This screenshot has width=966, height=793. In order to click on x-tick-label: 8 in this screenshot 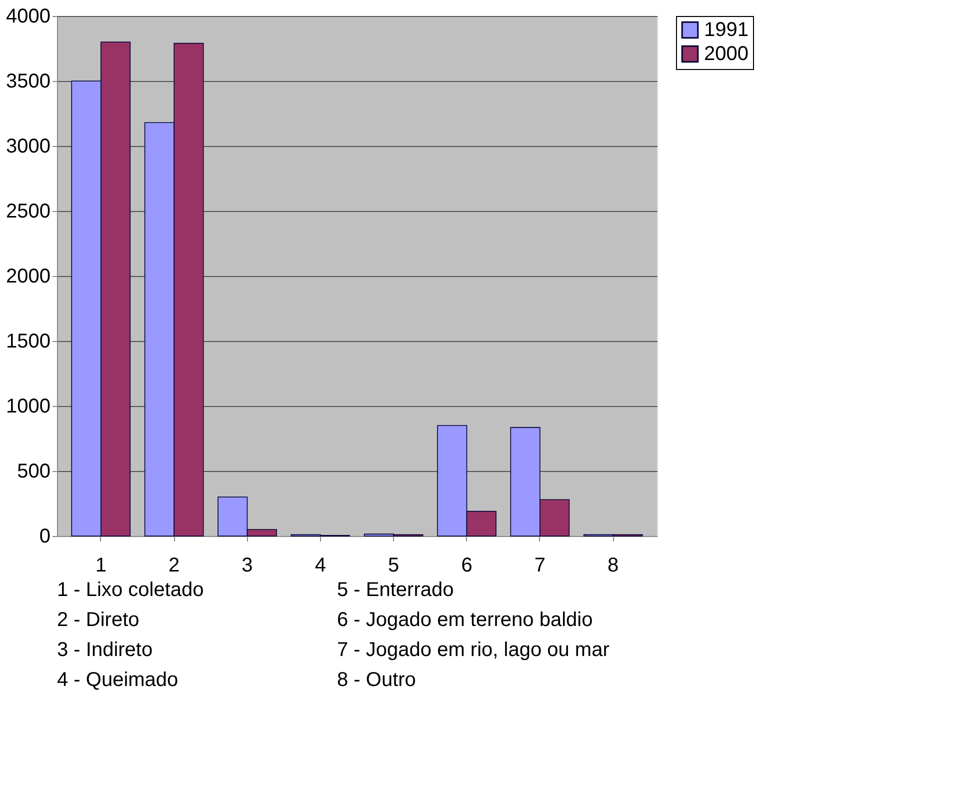, I will do `click(613, 565)`.